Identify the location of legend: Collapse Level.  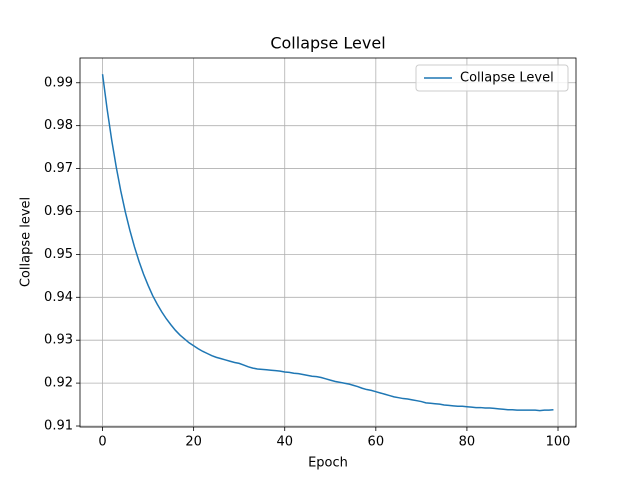
(492, 78).